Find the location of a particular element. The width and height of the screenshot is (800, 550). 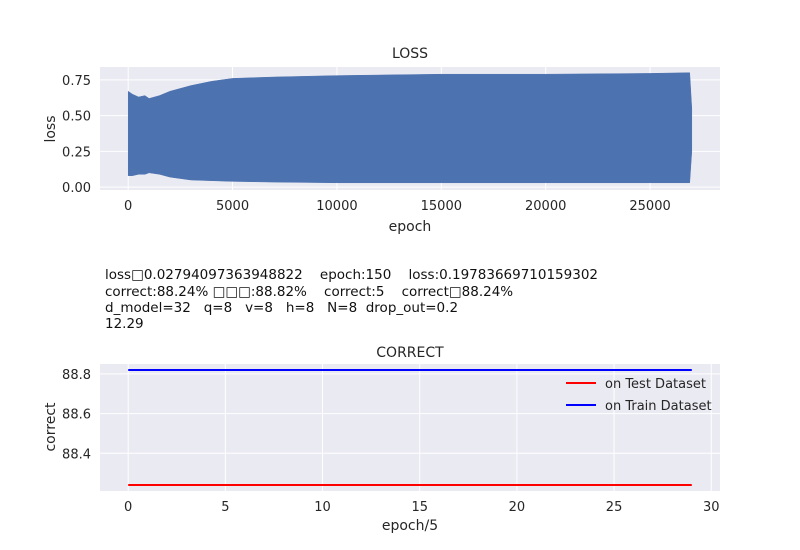

correct-legend: on Test Dataset on Train Dataset is located at coordinates (639, 395).